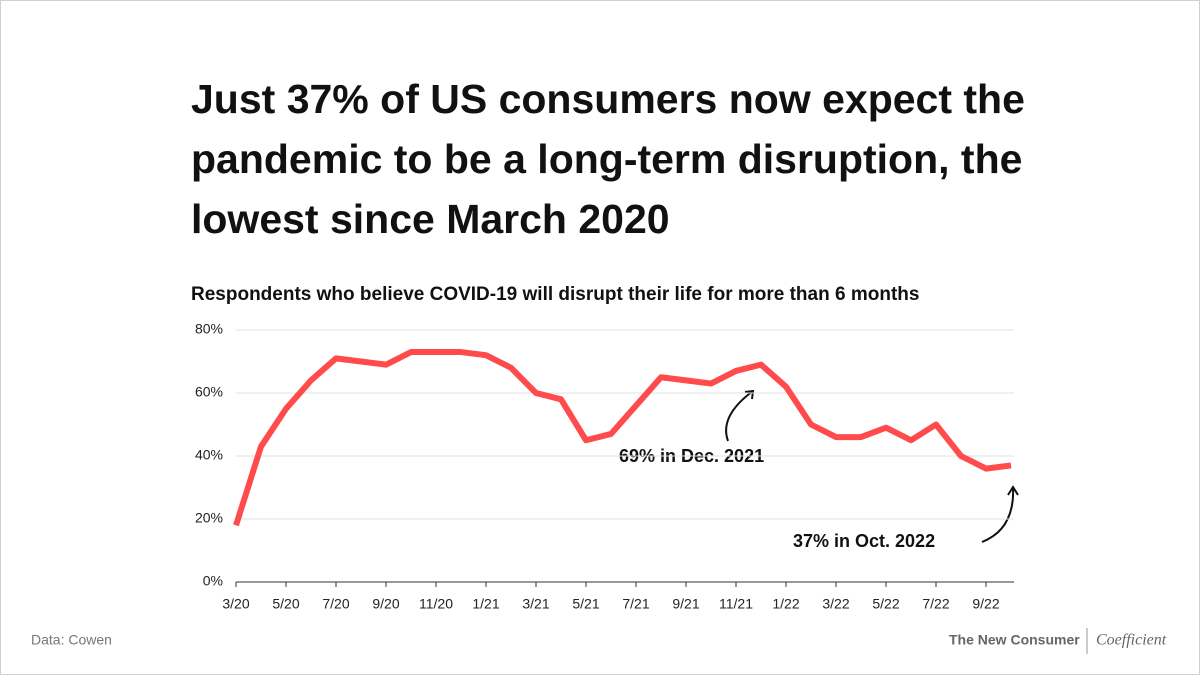 The width and height of the screenshot is (1200, 675). What do you see at coordinates (635, 604) in the screenshot?
I see `x-tick-label: 7/21` at bounding box center [635, 604].